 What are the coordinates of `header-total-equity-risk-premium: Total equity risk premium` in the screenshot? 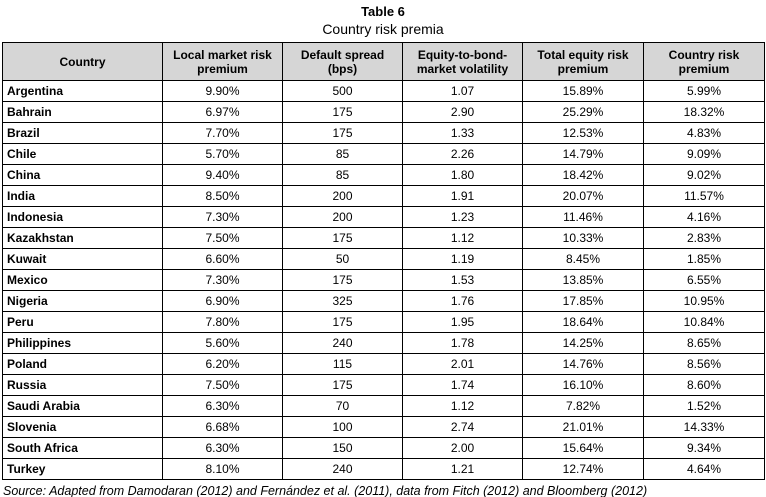 It's located at (583, 61).